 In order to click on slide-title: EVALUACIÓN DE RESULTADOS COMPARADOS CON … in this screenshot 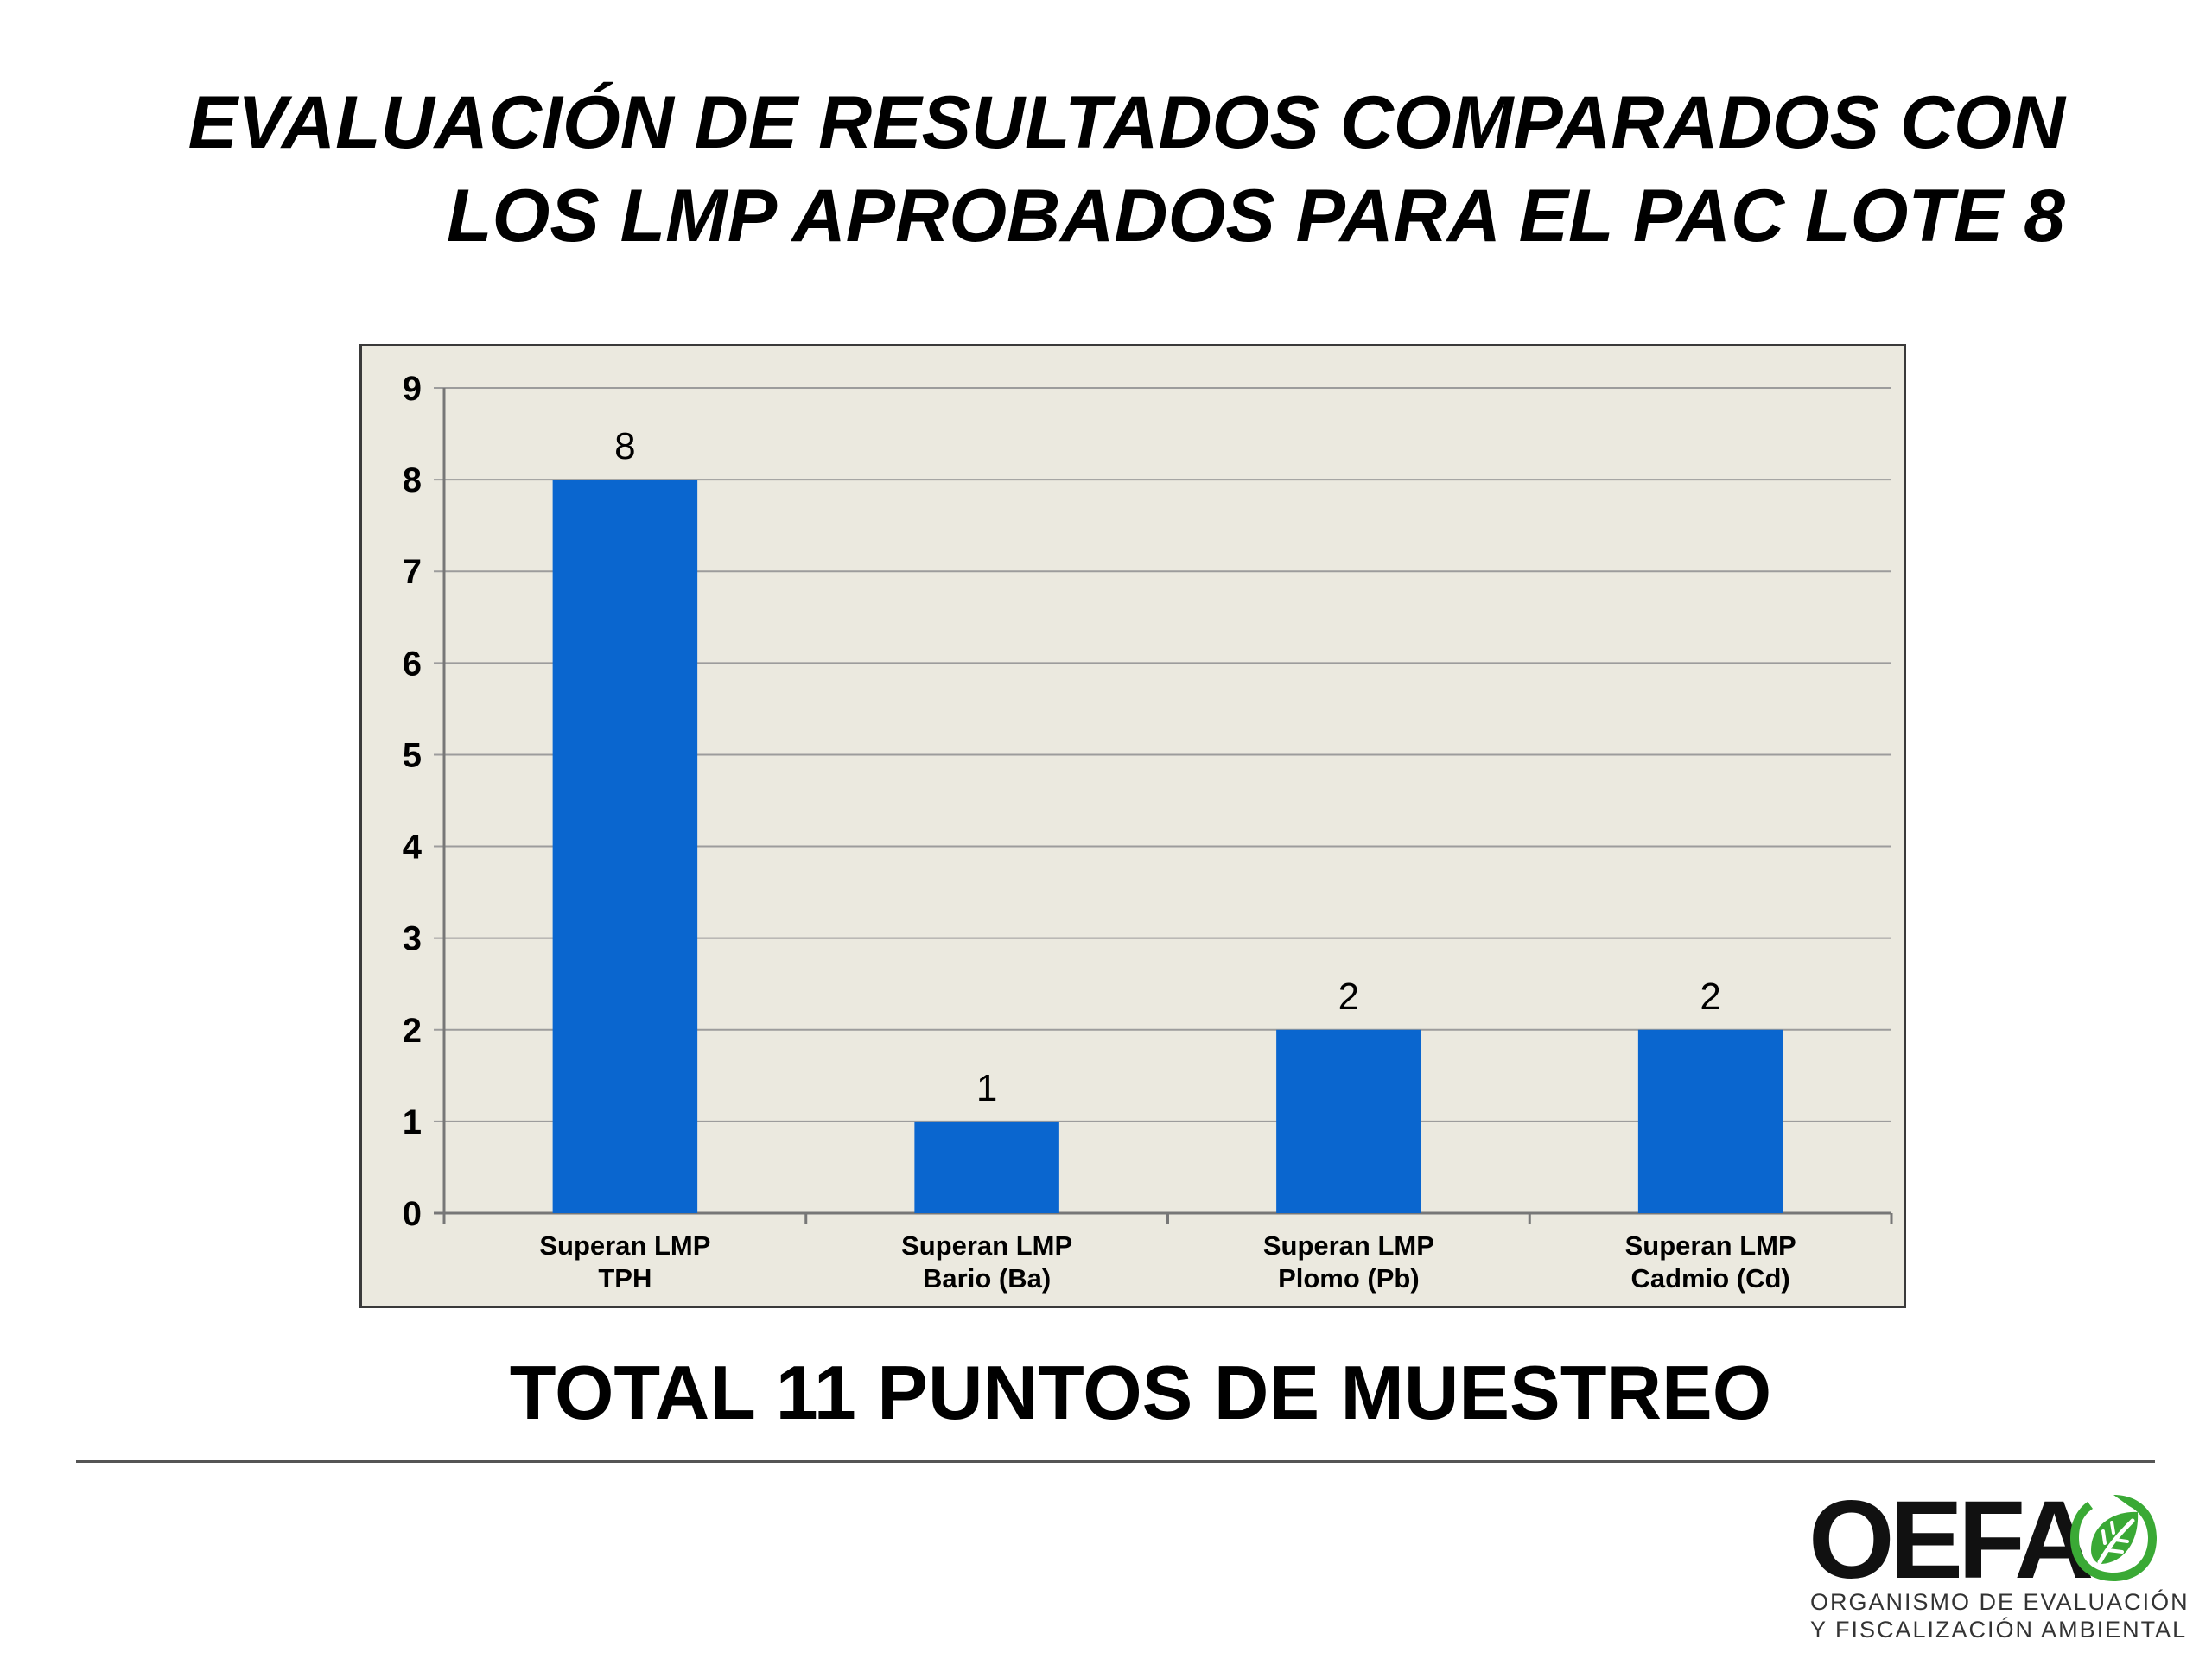, I will do `click(1110, 169)`.